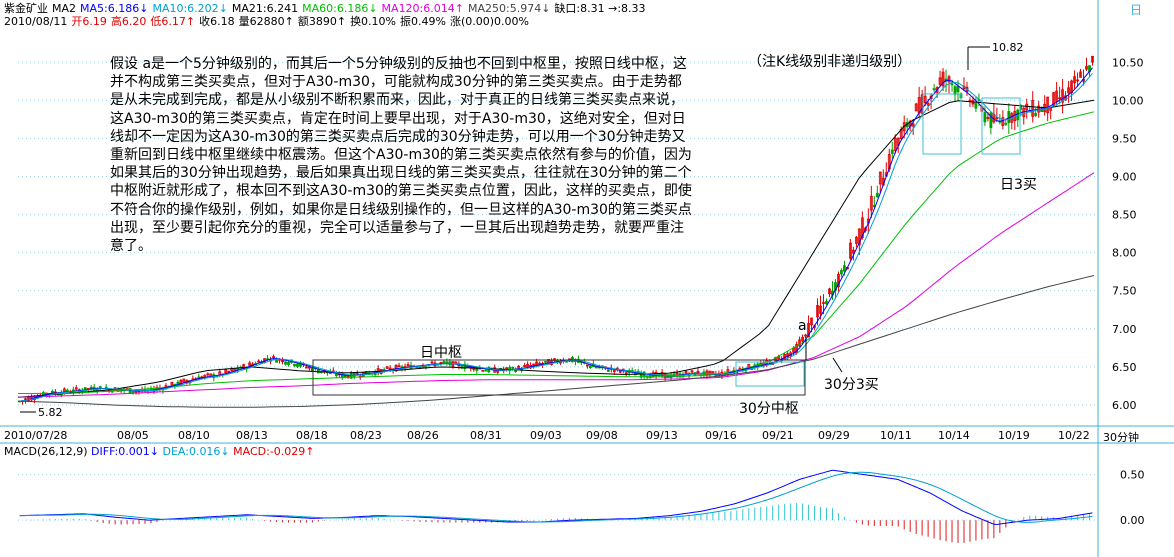  I want to click on low-mark-label: 5.82, so click(50, 412).